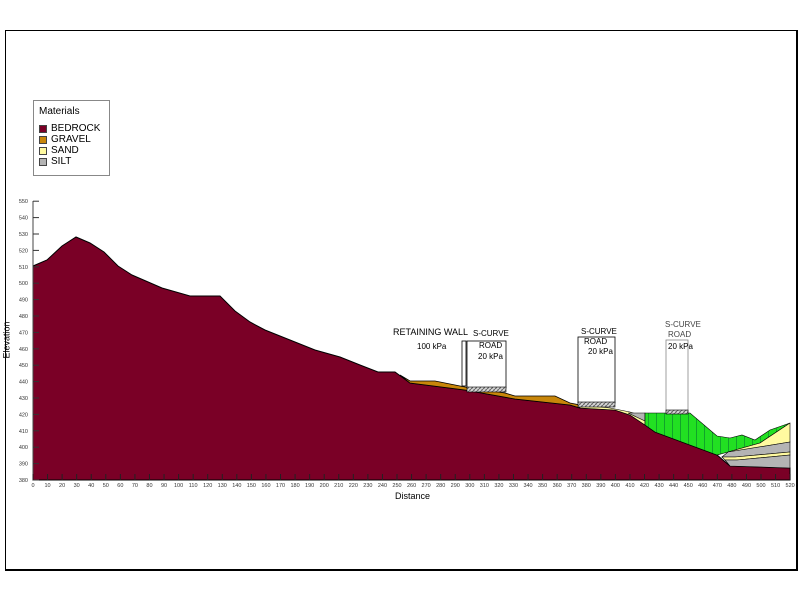  What do you see at coordinates (367, 486) in the screenshot?
I see `svg-text: 230` at bounding box center [367, 486].